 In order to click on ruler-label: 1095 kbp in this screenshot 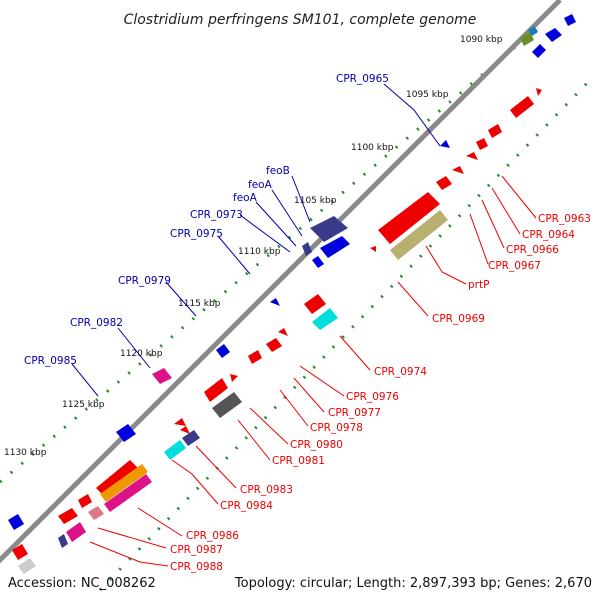, I will do `click(427, 95)`.